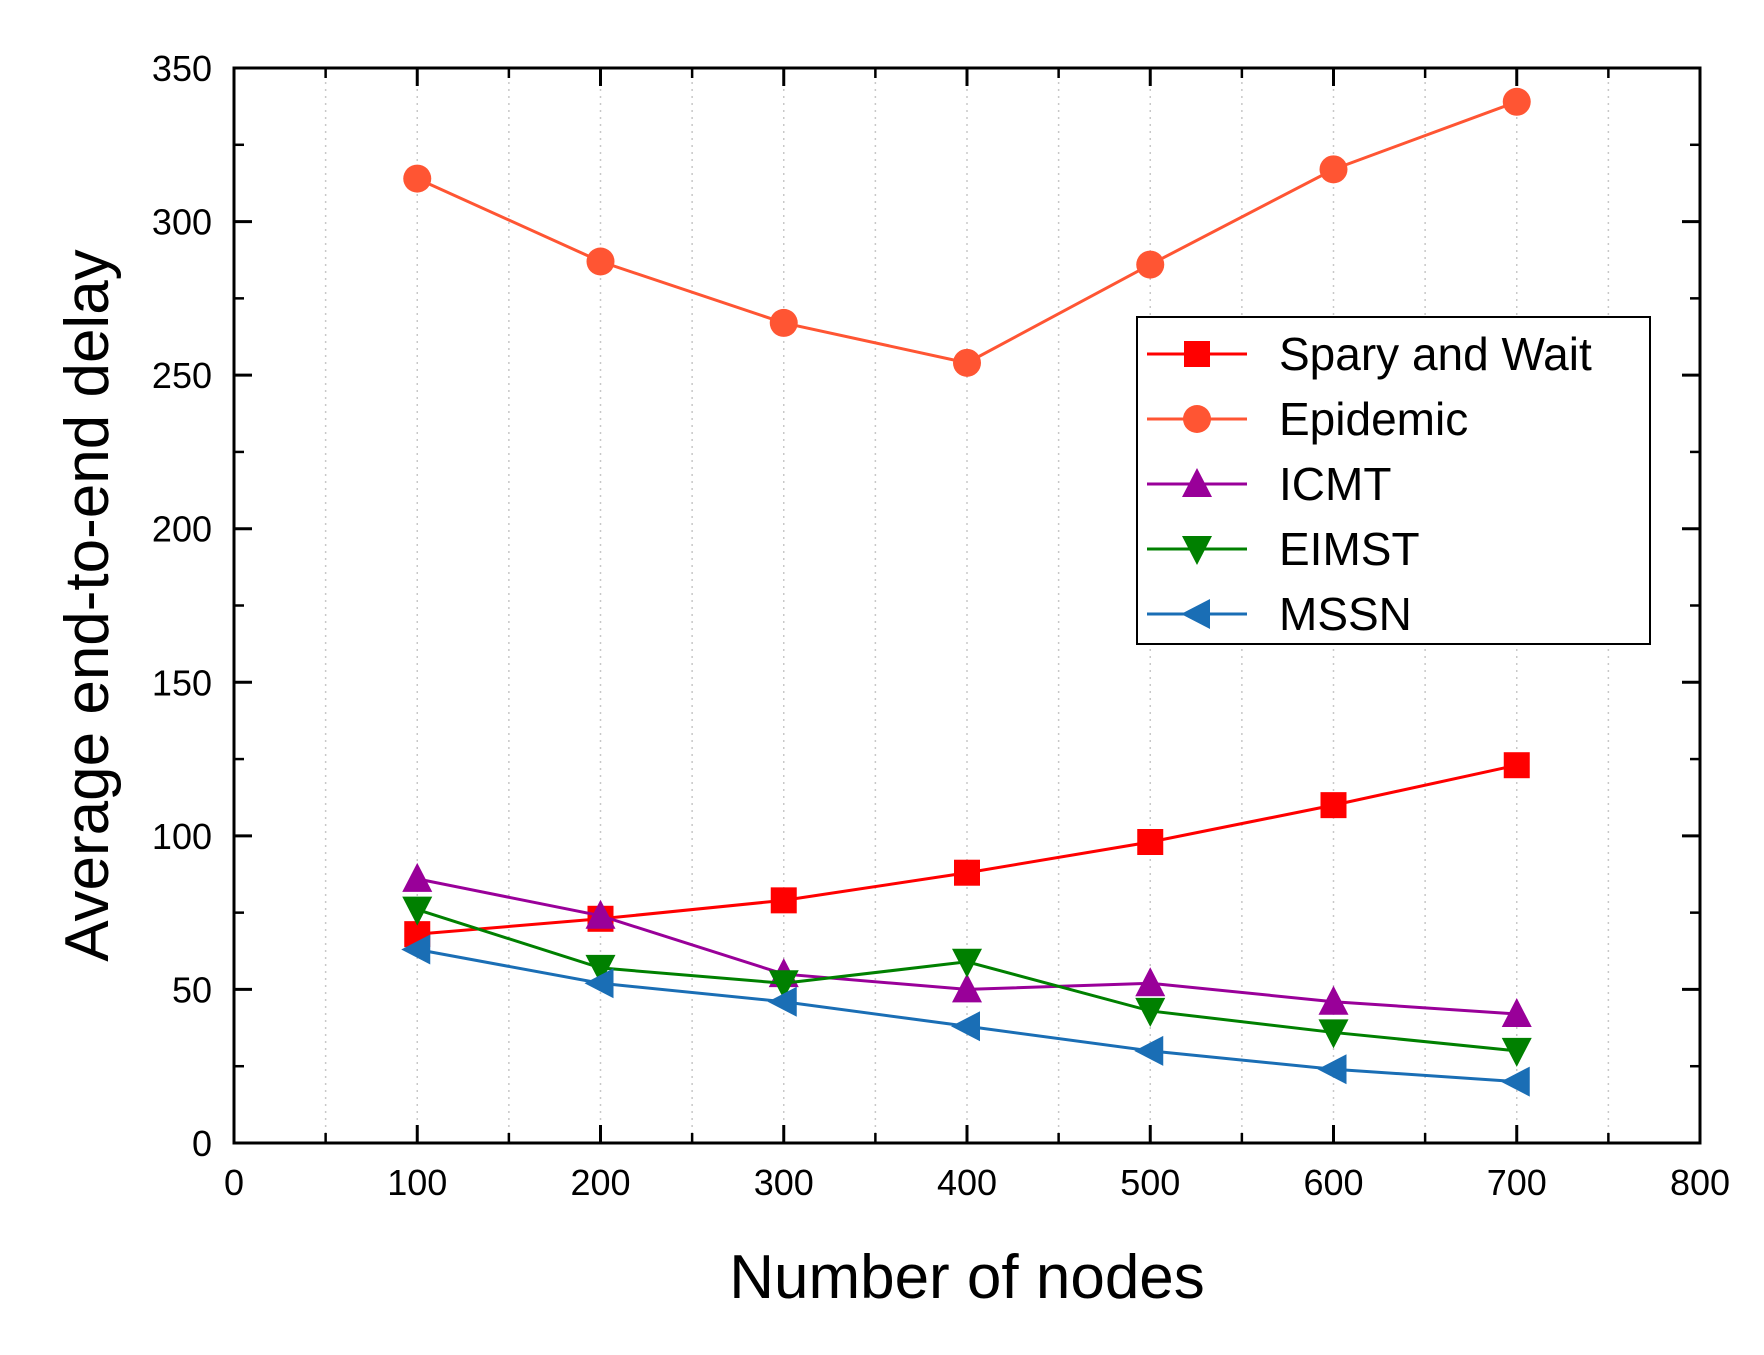  What do you see at coordinates (967, 1182) in the screenshot?
I see `x-tick-label-400: 400` at bounding box center [967, 1182].